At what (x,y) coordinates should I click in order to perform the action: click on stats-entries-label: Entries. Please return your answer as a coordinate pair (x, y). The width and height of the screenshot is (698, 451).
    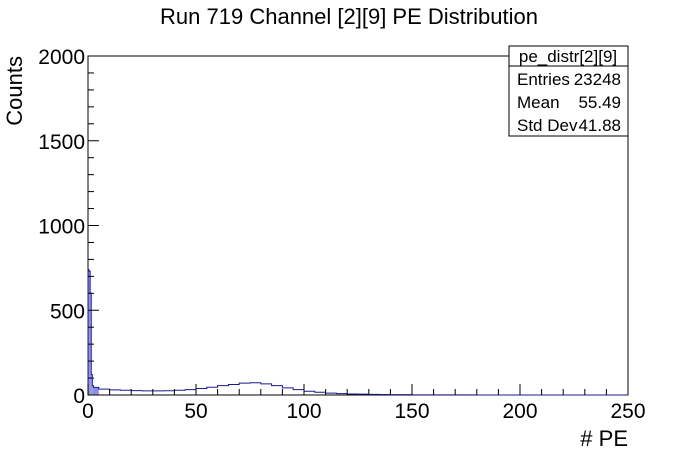
    Looking at the image, I should click on (543, 79).